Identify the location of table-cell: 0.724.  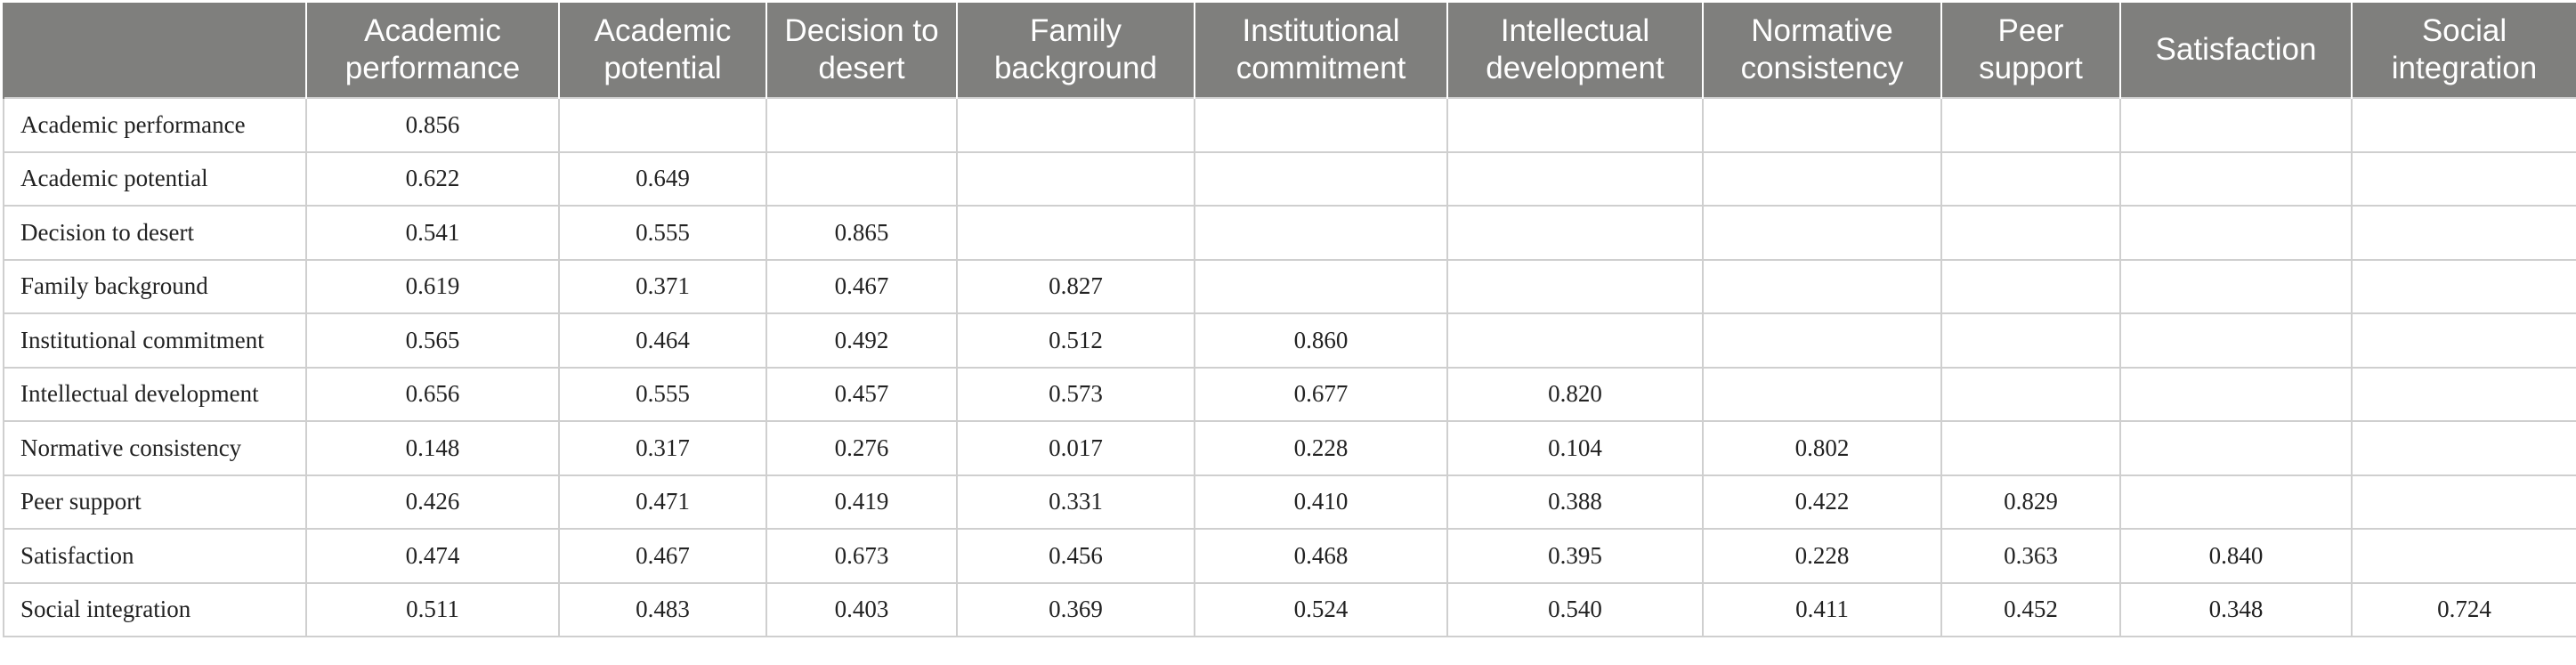
(2464, 609).